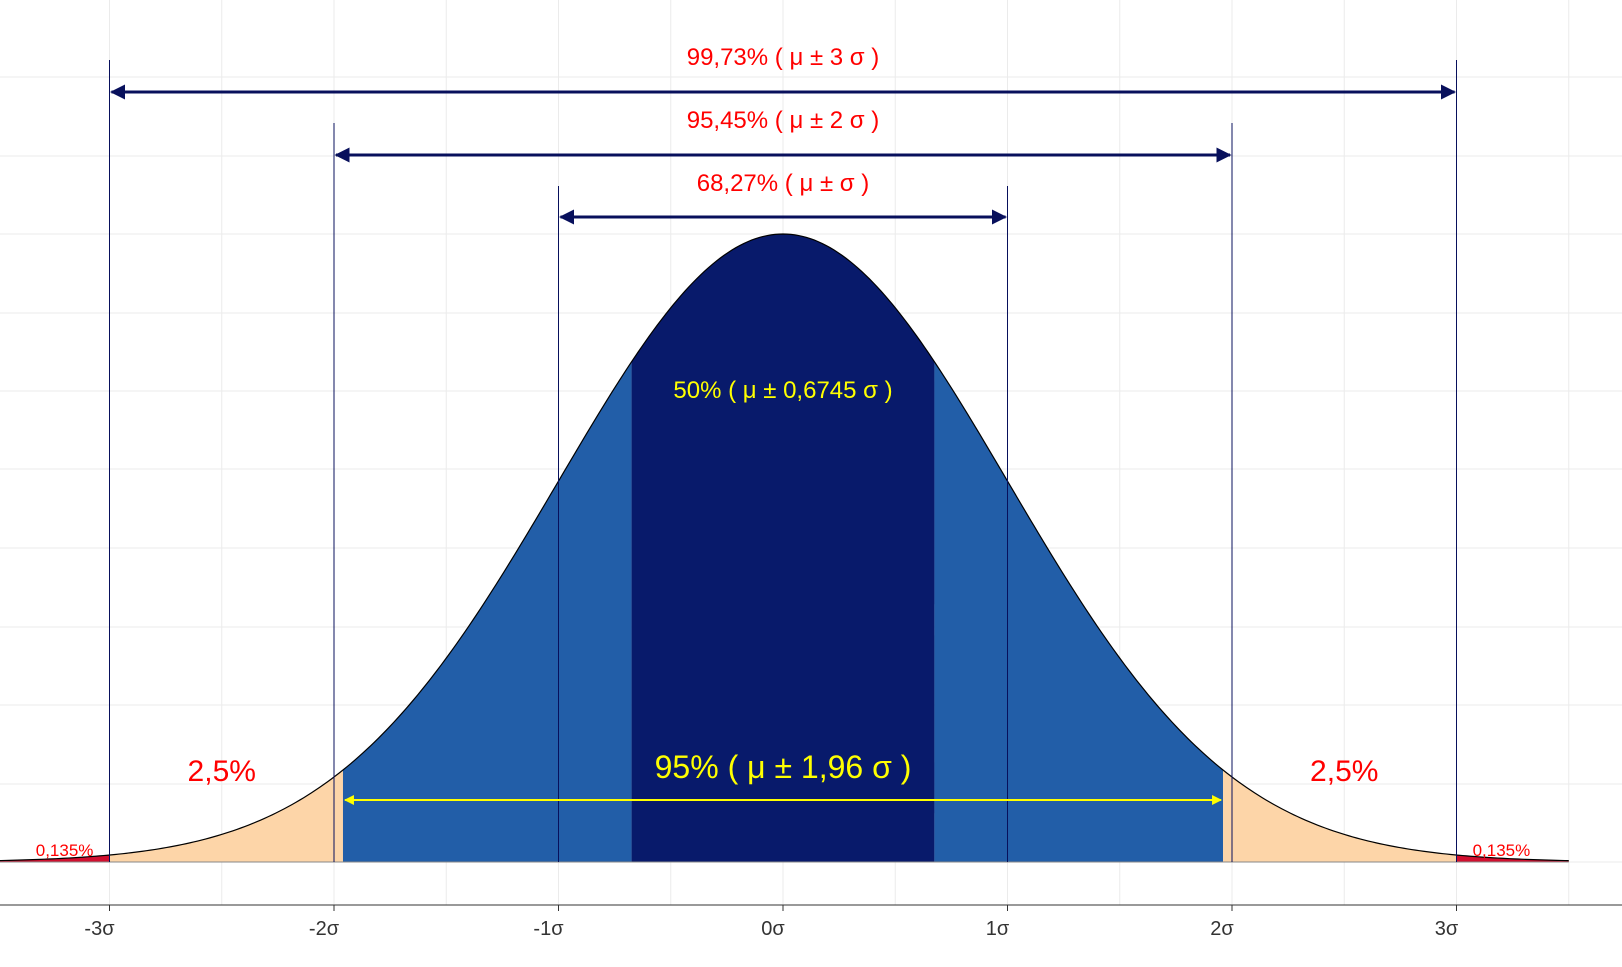 This screenshot has height=967, width=1622. Describe the element at coordinates (222, 771) in the screenshot. I see `left-tail-25-label: 2,5%` at that location.